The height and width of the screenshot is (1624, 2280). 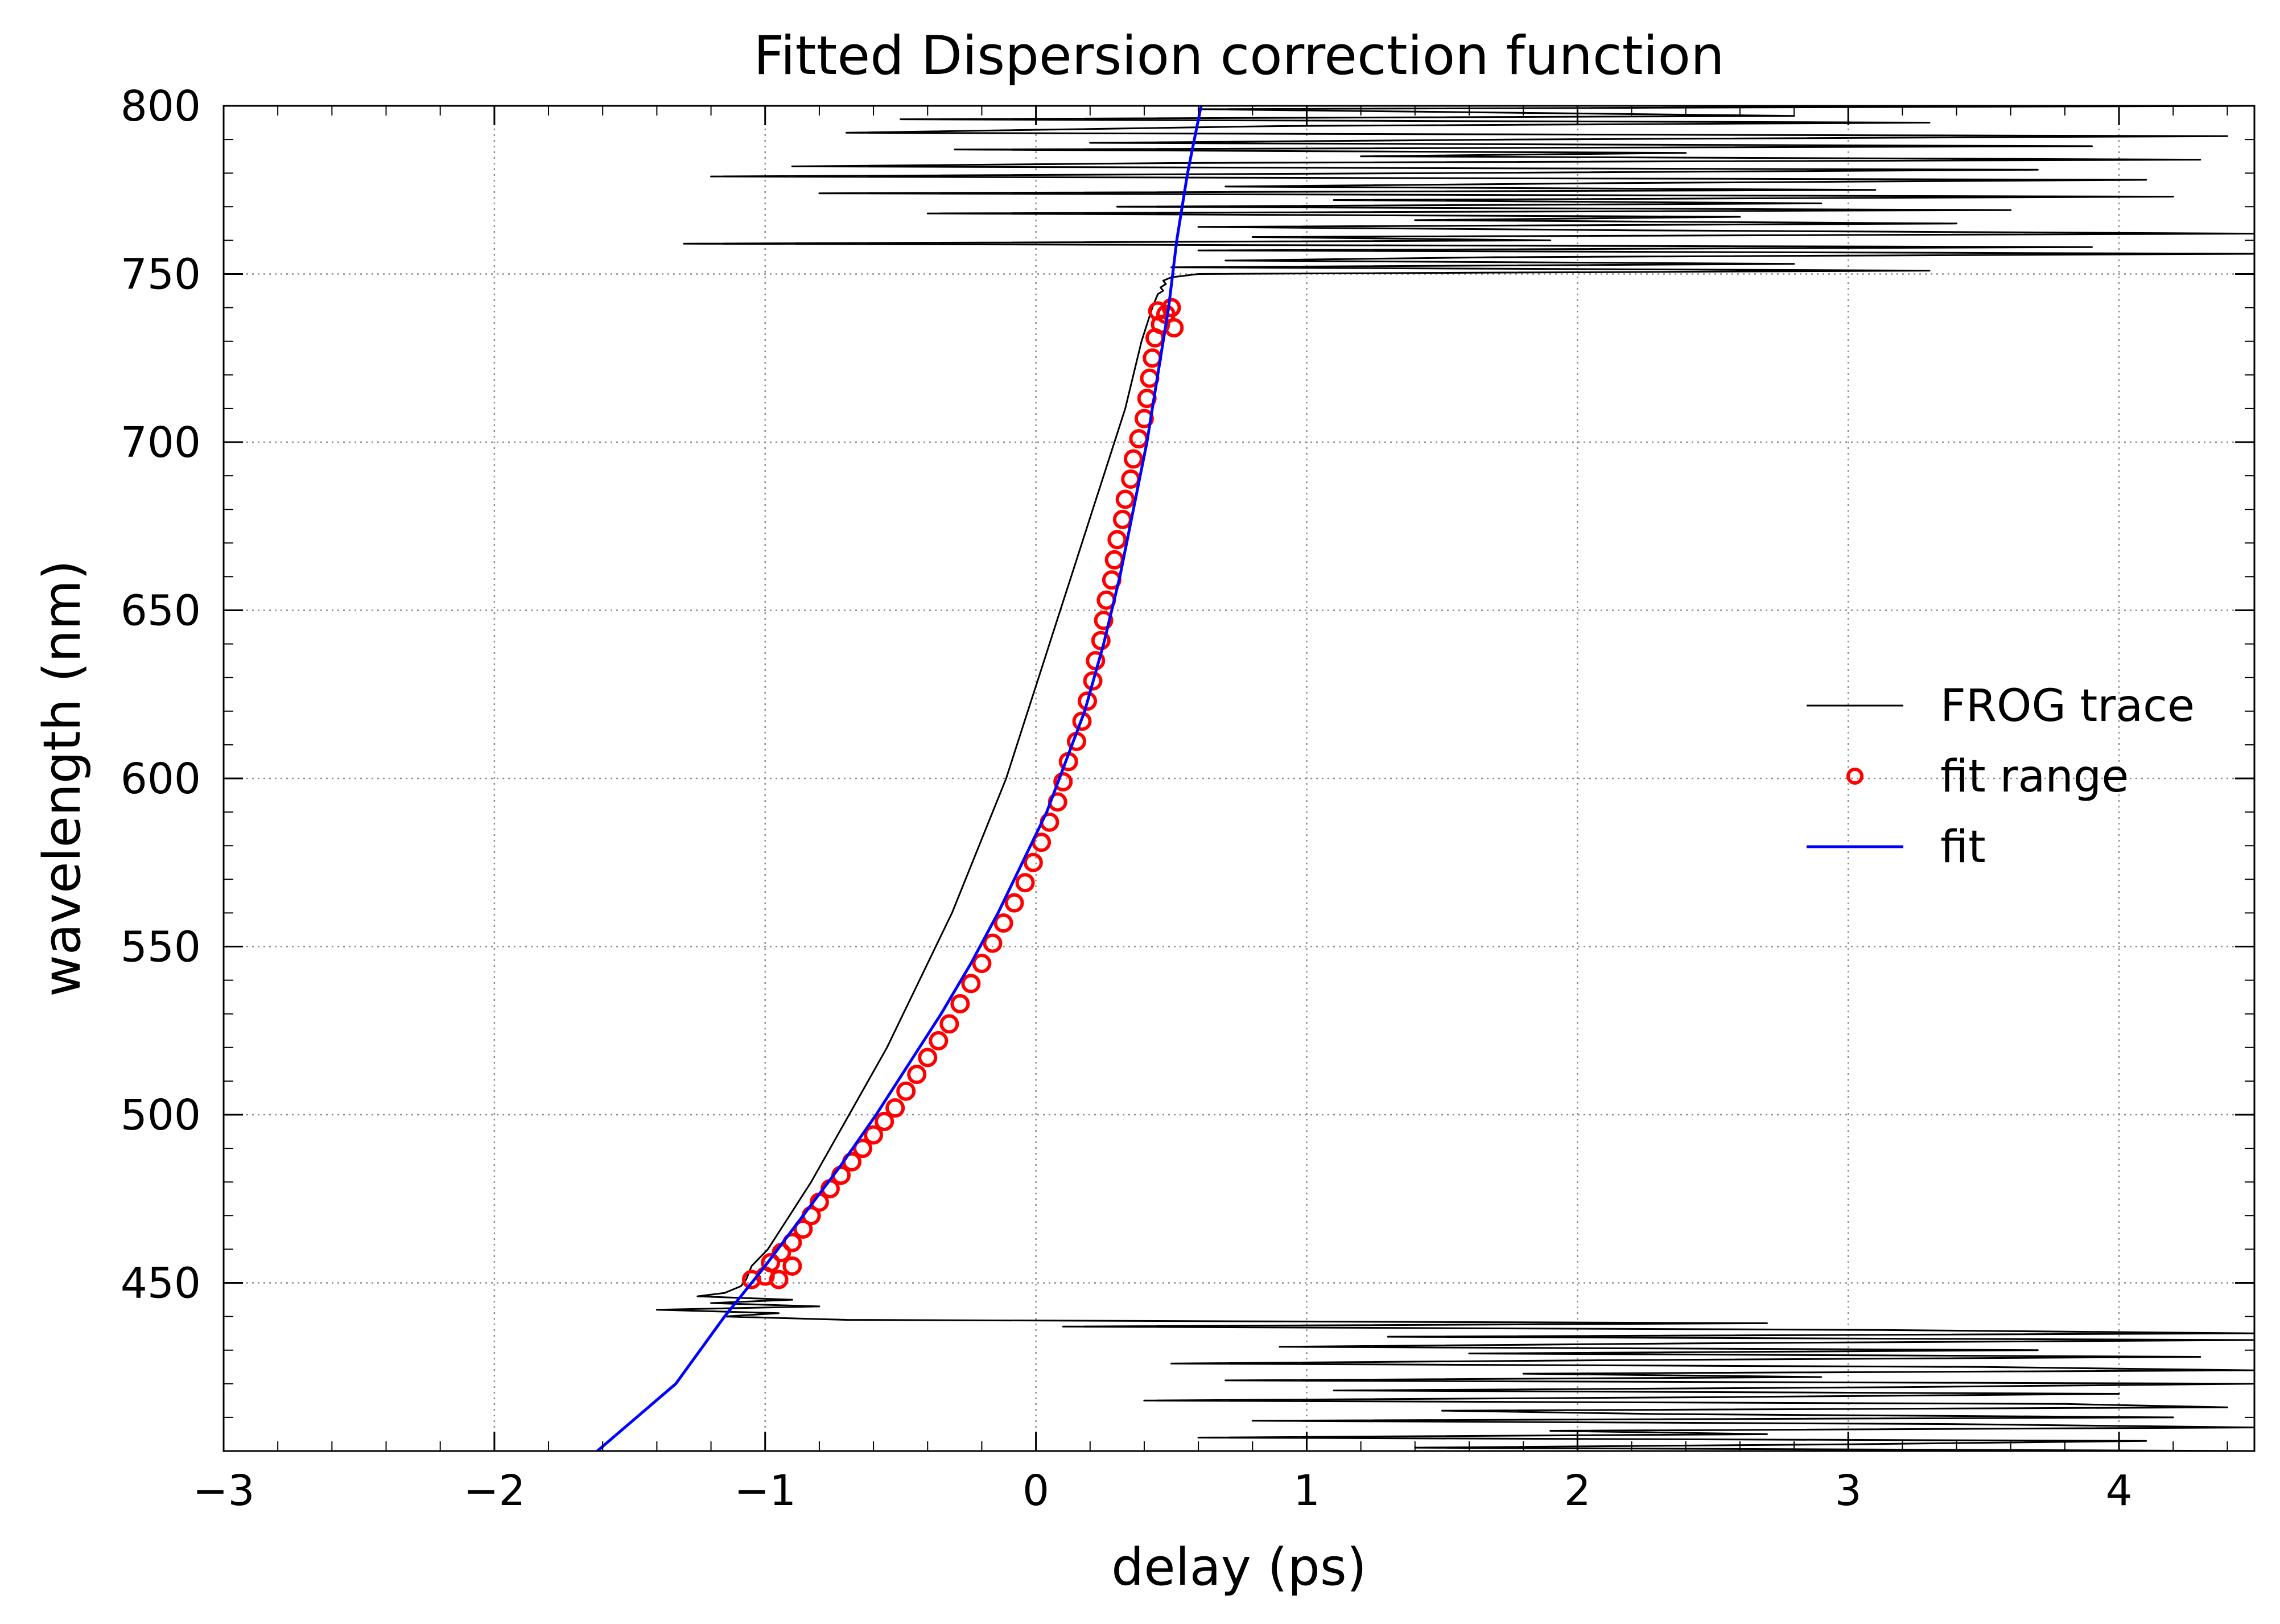 What do you see at coordinates (161, 779) in the screenshot?
I see `y-tick-label: 600` at bounding box center [161, 779].